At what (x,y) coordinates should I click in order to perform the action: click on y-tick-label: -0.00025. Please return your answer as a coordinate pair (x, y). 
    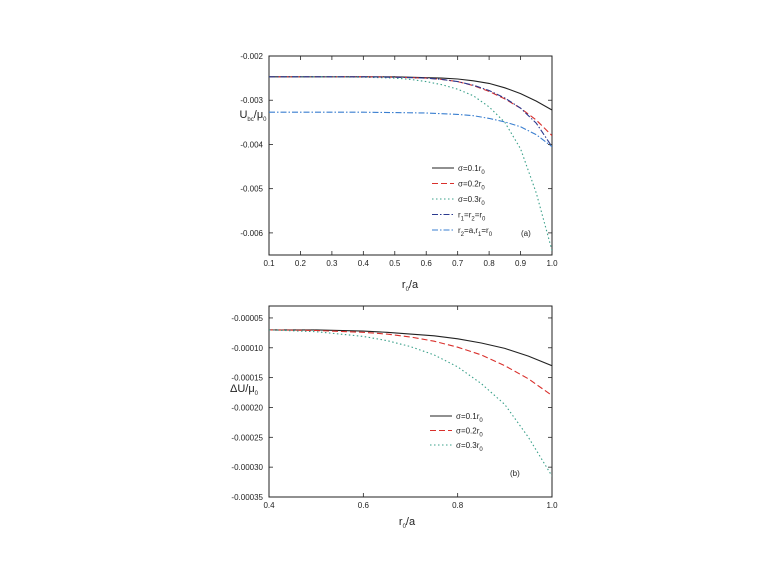
    Looking at the image, I should click on (247, 437).